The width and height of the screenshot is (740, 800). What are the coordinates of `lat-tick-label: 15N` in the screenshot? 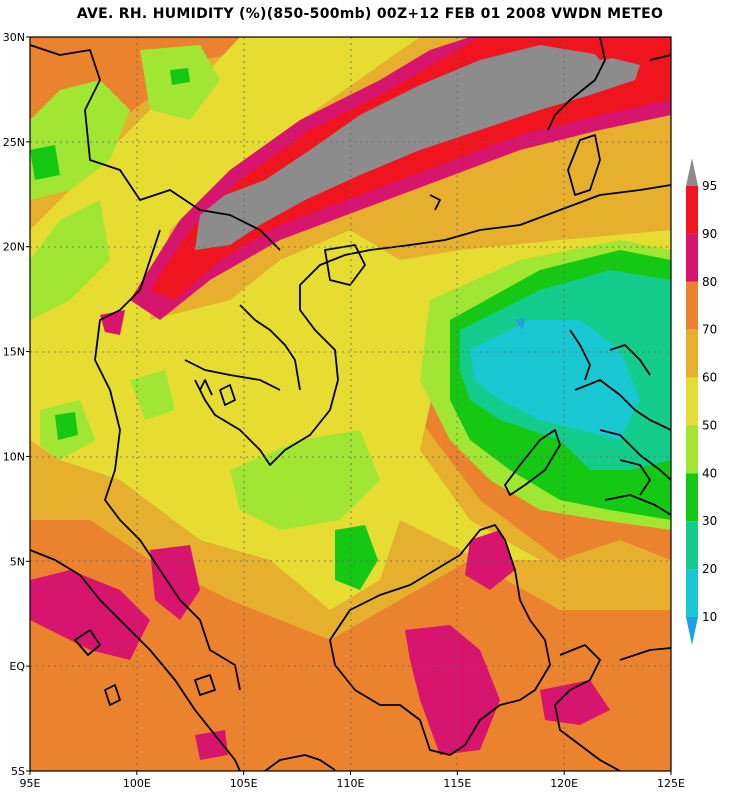 It's located at (14, 352).